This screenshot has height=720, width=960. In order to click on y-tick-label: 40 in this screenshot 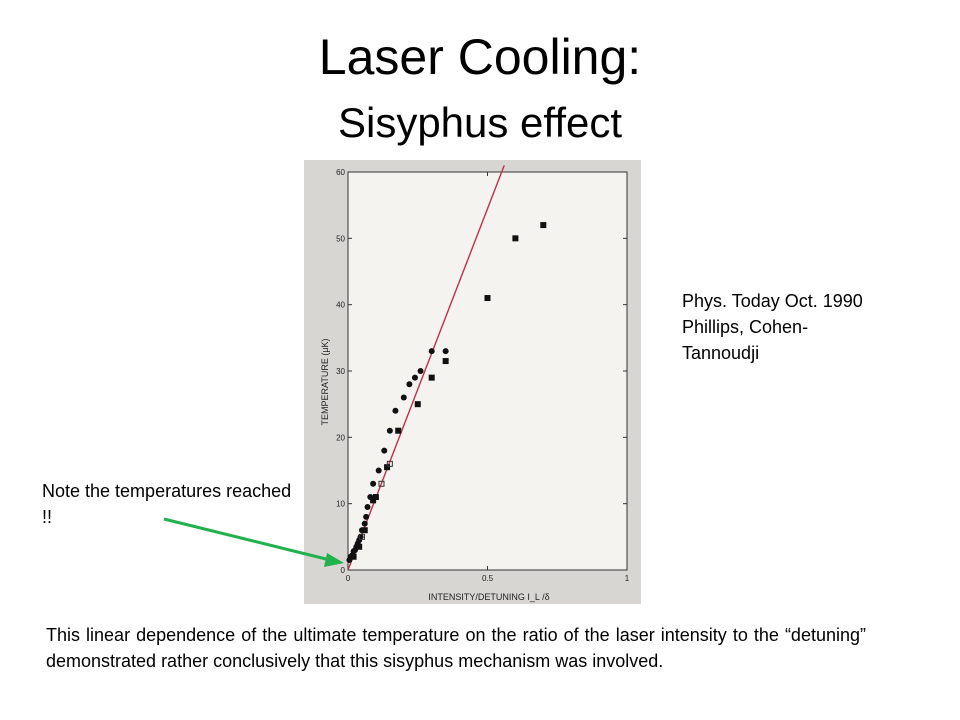, I will do `click(340, 305)`.